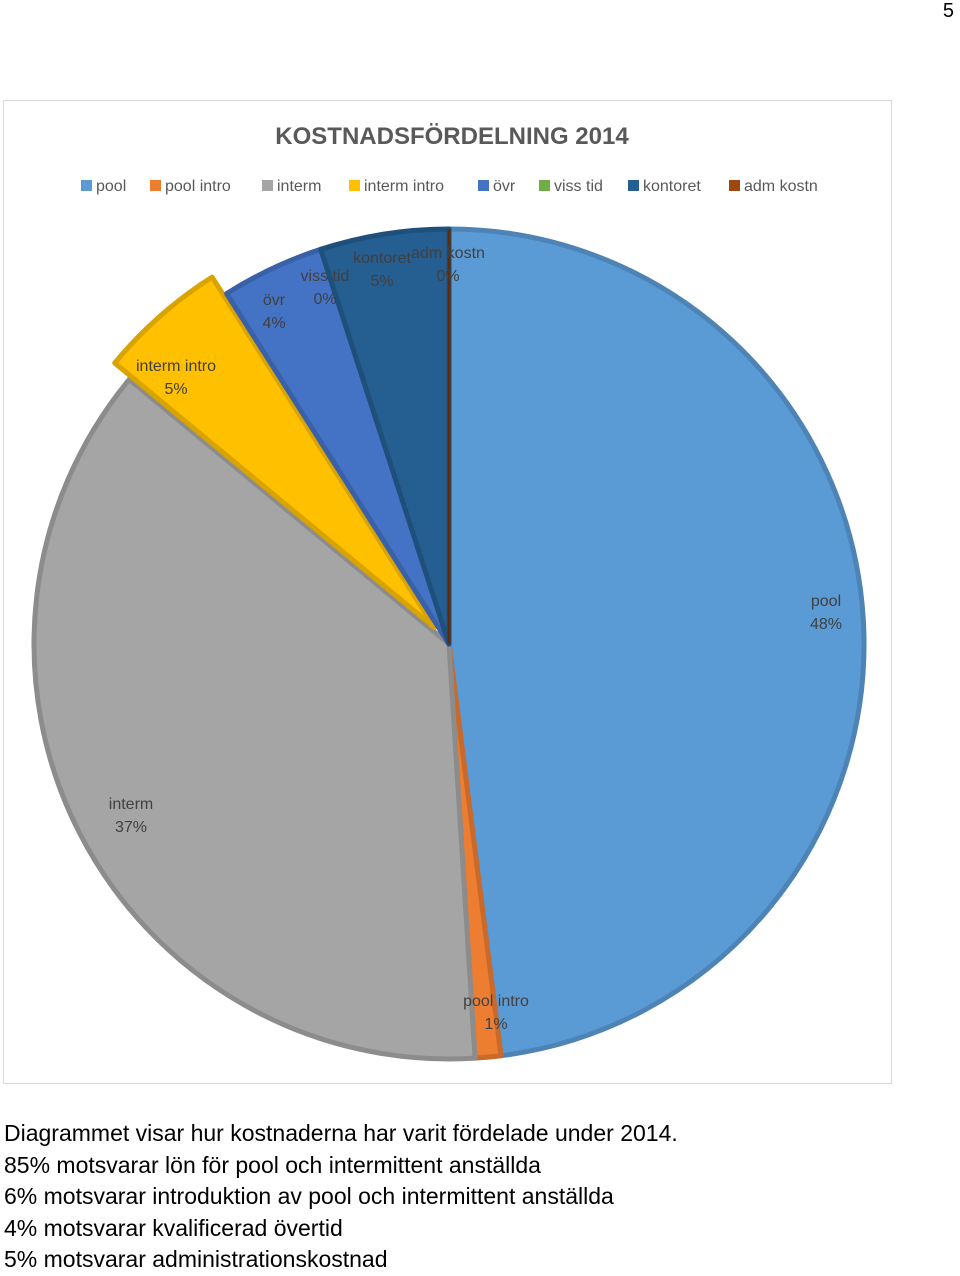  Describe the element at coordinates (672, 186) in the screenshot. I see `legend-label-kontoret: kontoret` at that location.